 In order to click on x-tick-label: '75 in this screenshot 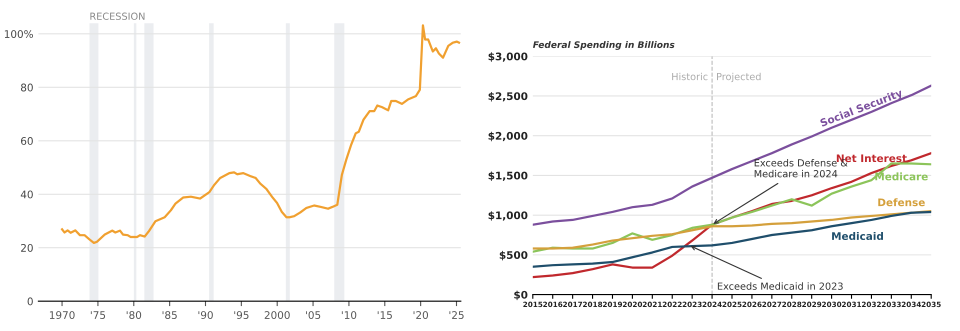, I will do `click(98, 315)`.